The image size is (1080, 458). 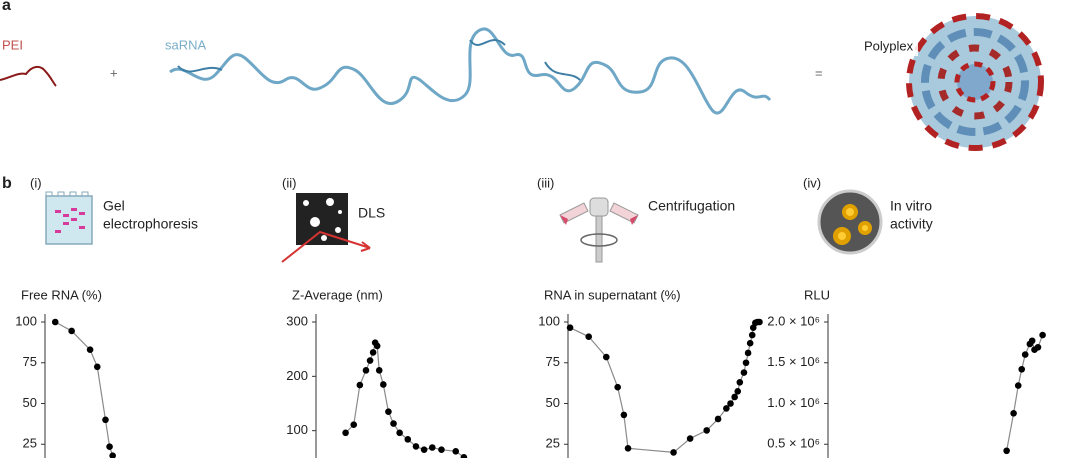 I want to click on y-axis-label: Z-Average (nm), so click(x=337, y=294).